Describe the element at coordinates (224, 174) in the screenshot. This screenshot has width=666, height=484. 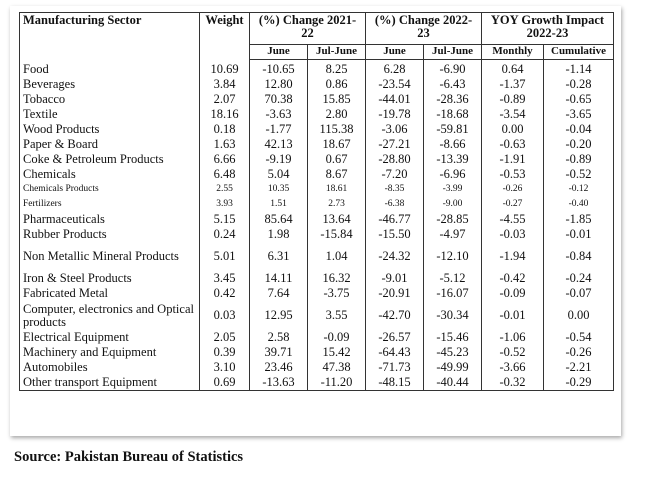
I see `weight-cell: 6.48` at that location.